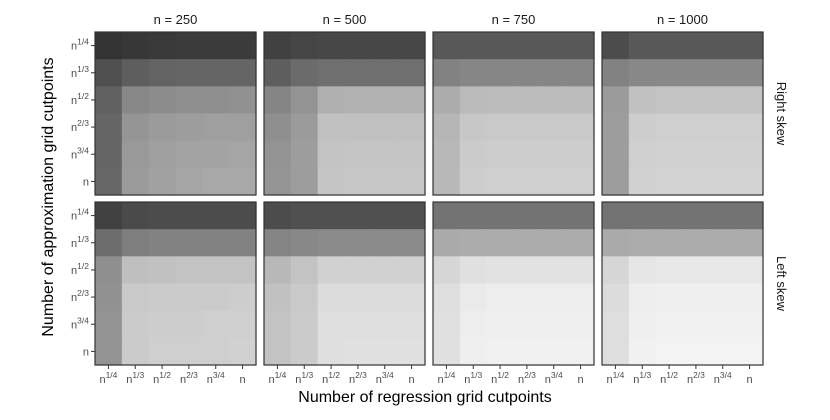 The width and height of the screenshot is (830, 420). What do you see at coordinates (514, 19) in the screenshot?
I see `column-strip-label: n = 750` at bounding box center [514, 19].